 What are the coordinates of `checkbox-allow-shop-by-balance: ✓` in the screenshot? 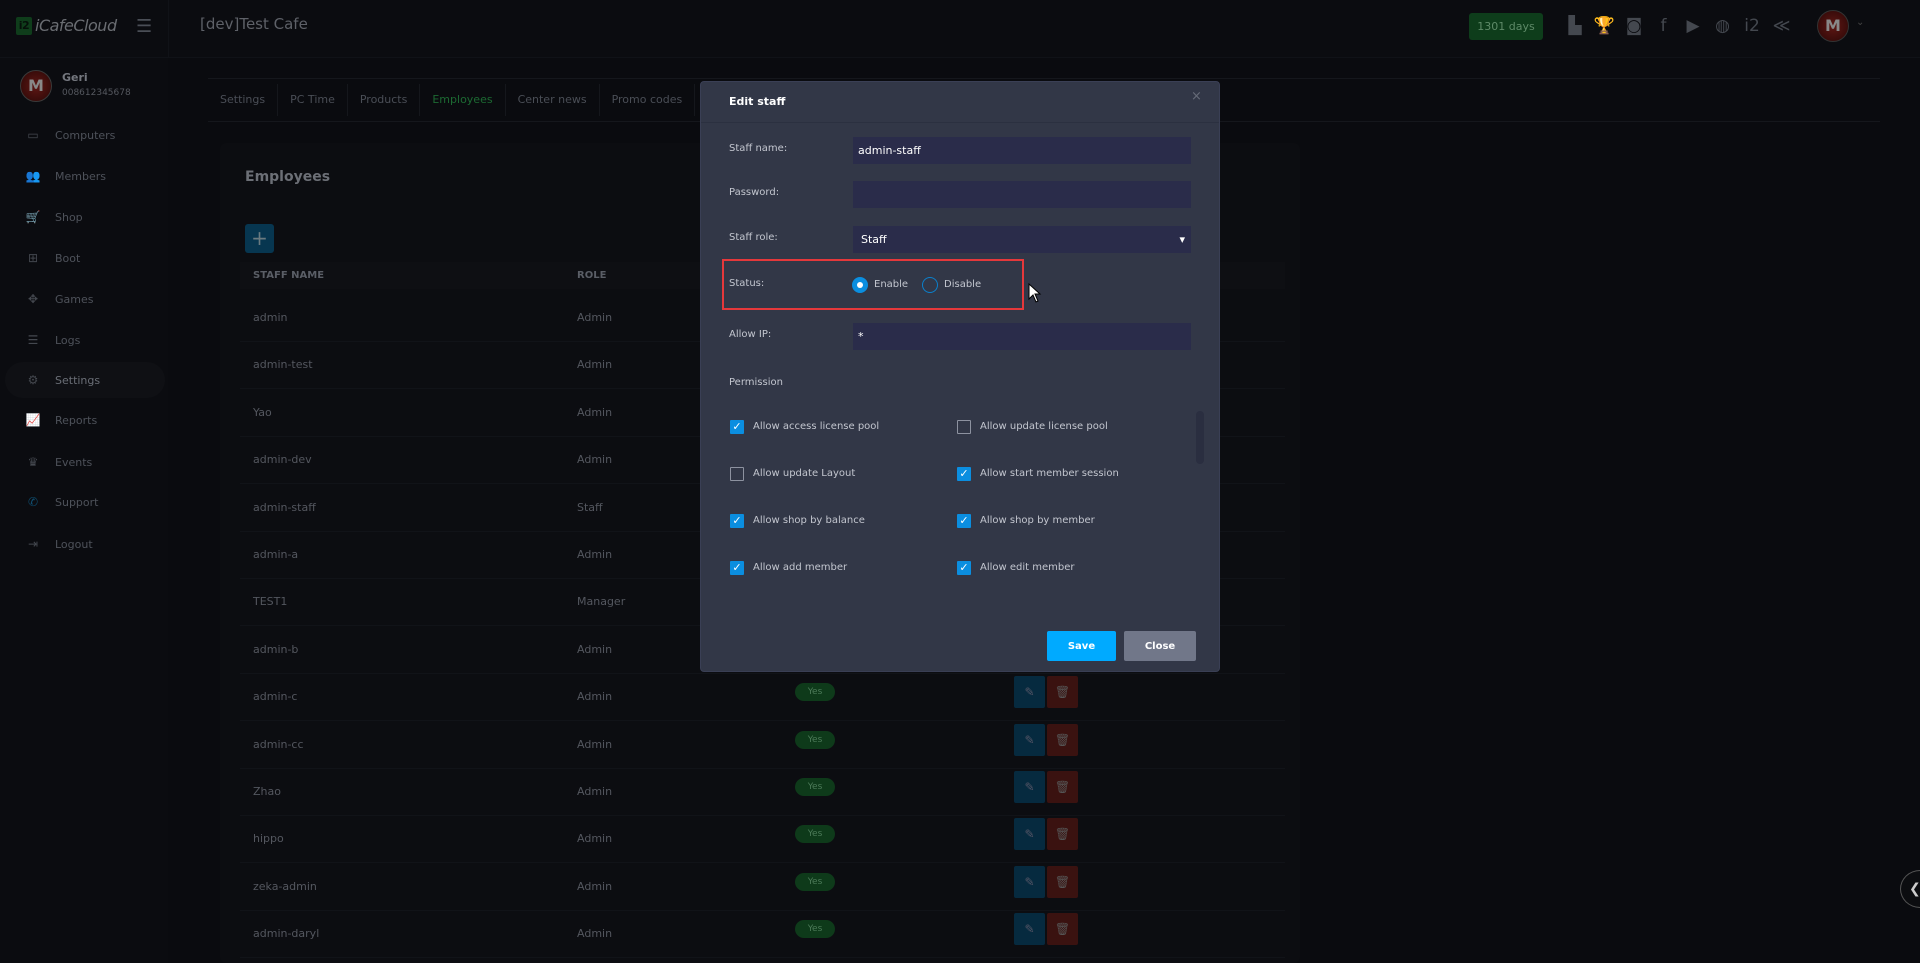 It's located at (737, 521).